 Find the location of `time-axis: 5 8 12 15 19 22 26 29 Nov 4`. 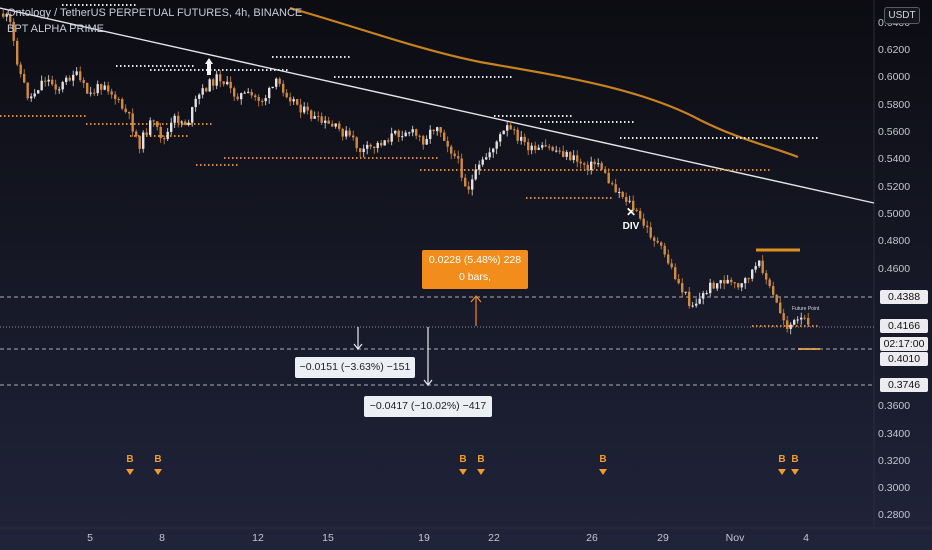

time-axis: 5 8 12 15 19 22 26 29 Nov 4 is located at coordinates (448, 538).